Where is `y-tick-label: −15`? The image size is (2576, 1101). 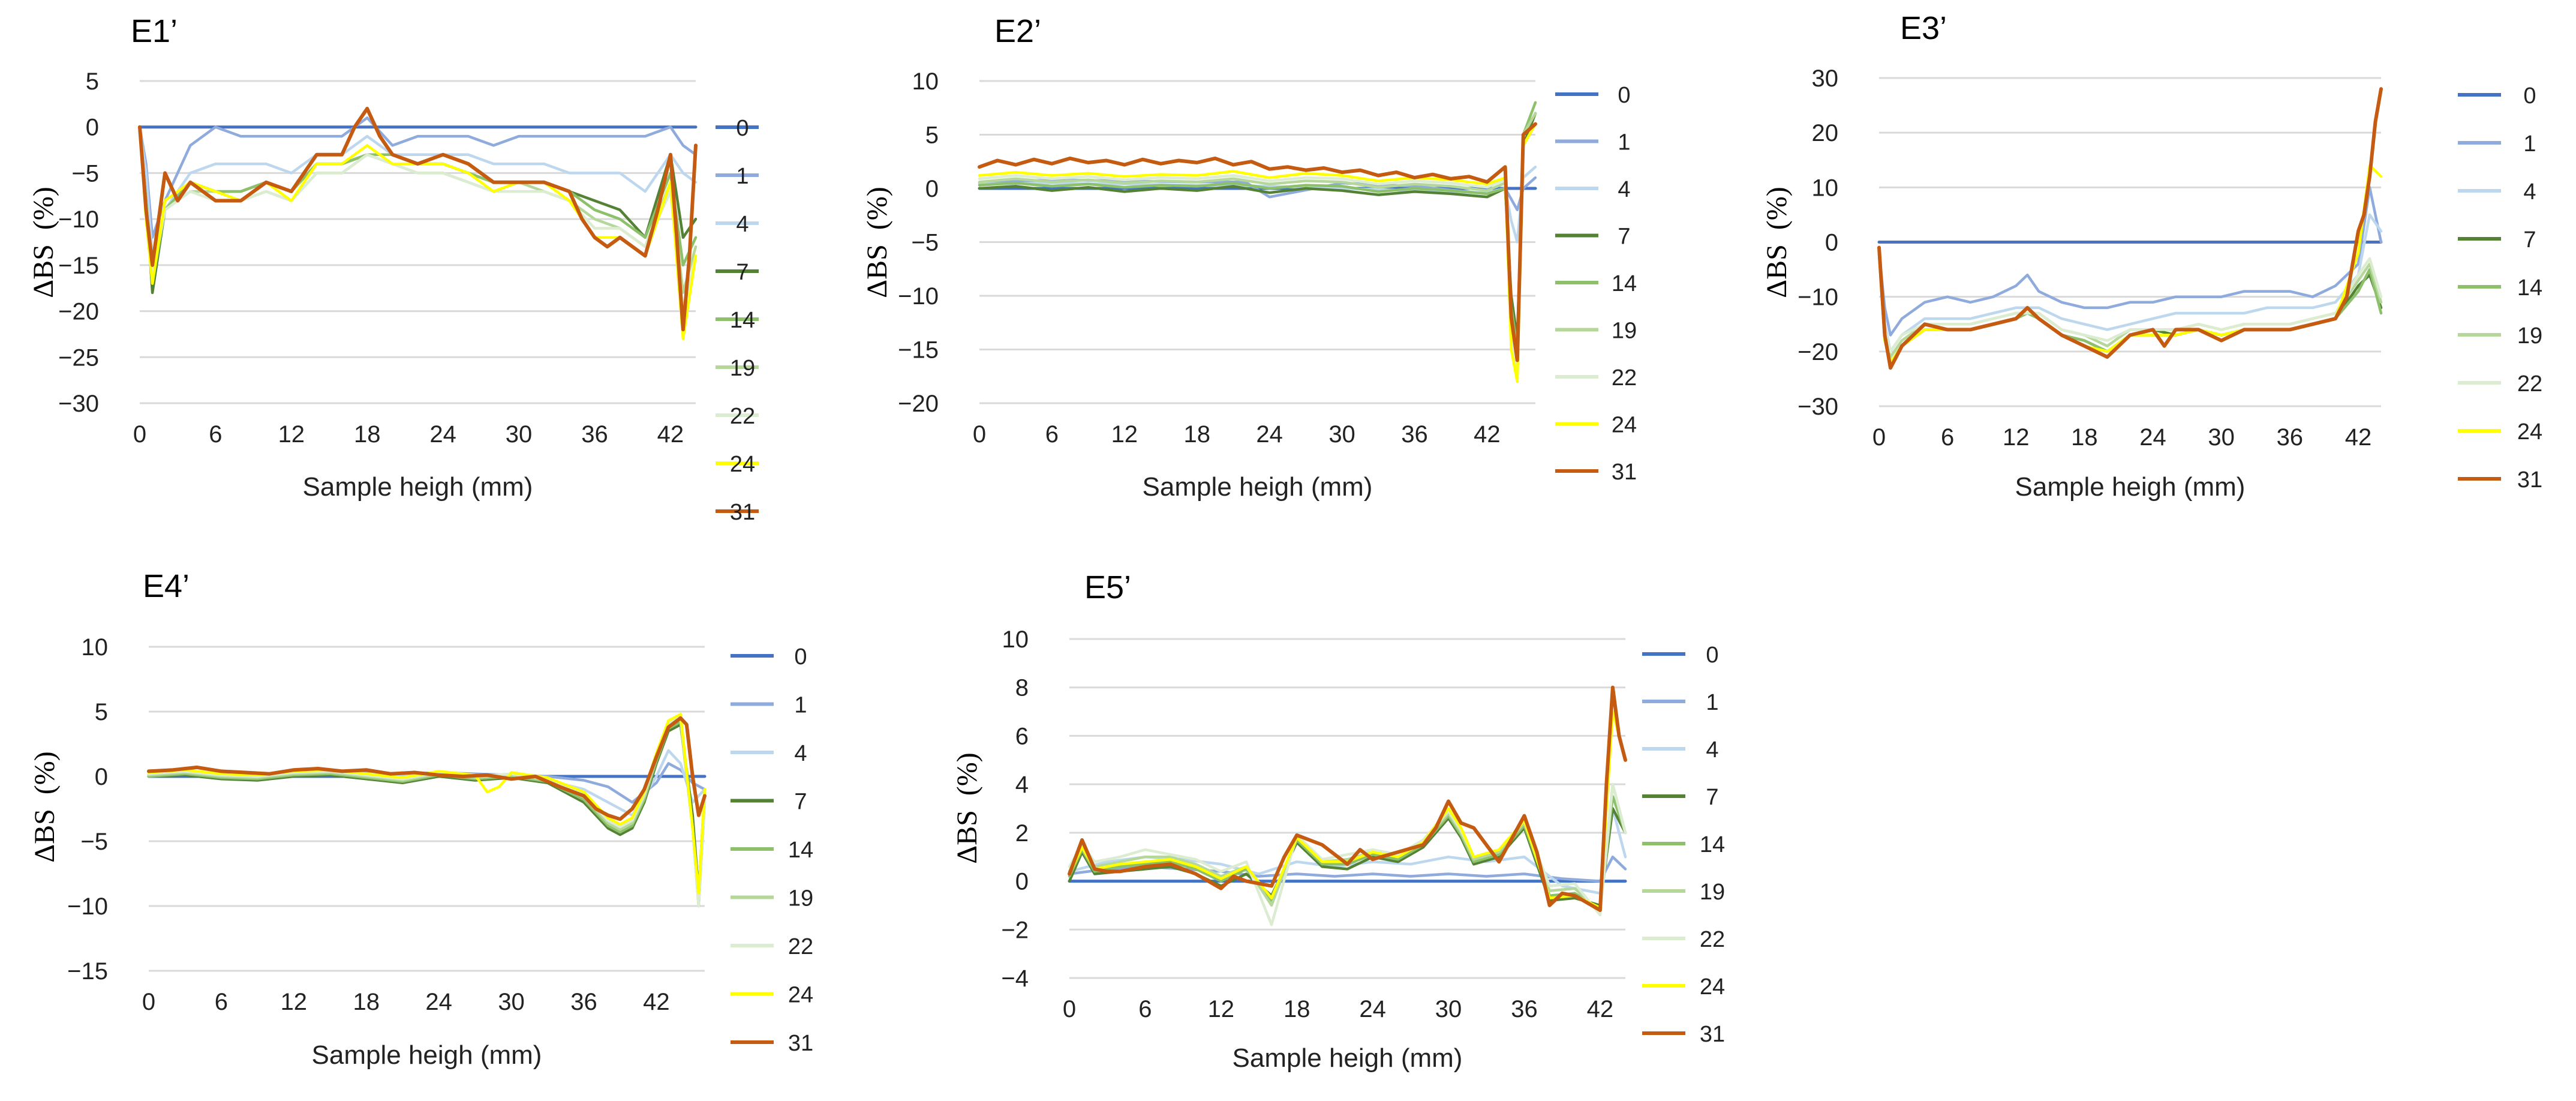 y-tick-label: −15 is located at coordinates (919, 351).